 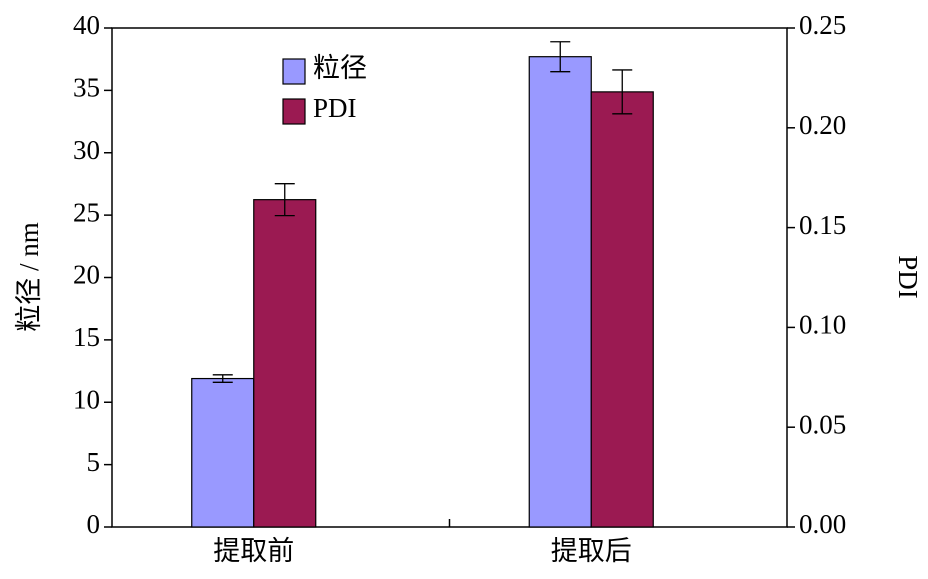 I want to click on y-tick-label: 35, so click(x=86, y=88).